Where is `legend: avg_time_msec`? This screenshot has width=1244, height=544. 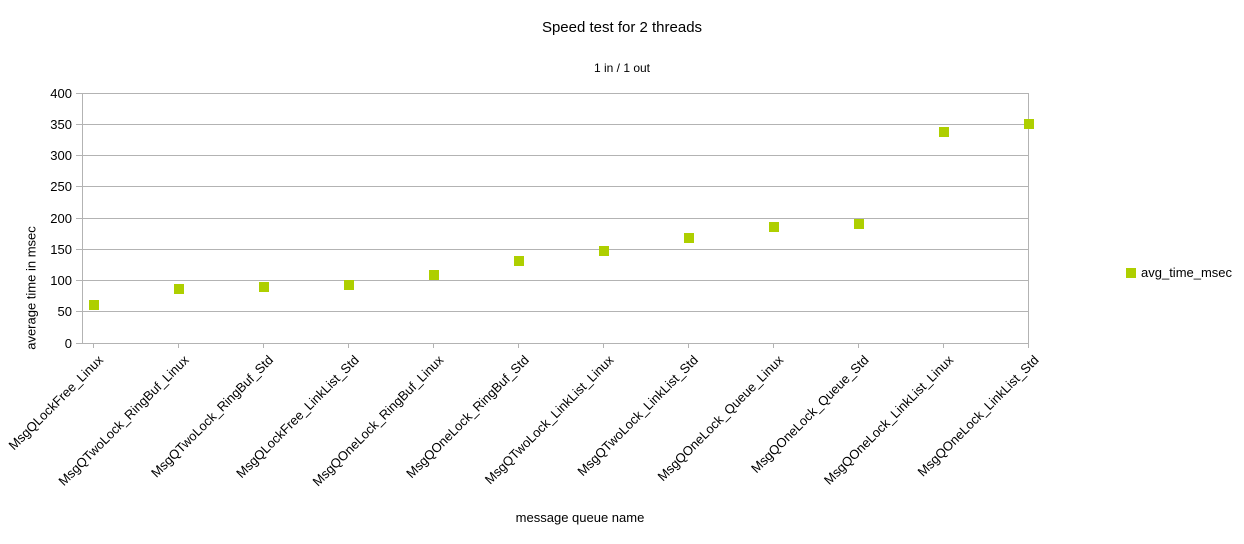 legend: avg_time_msec is located at coordinates (1179, 272).